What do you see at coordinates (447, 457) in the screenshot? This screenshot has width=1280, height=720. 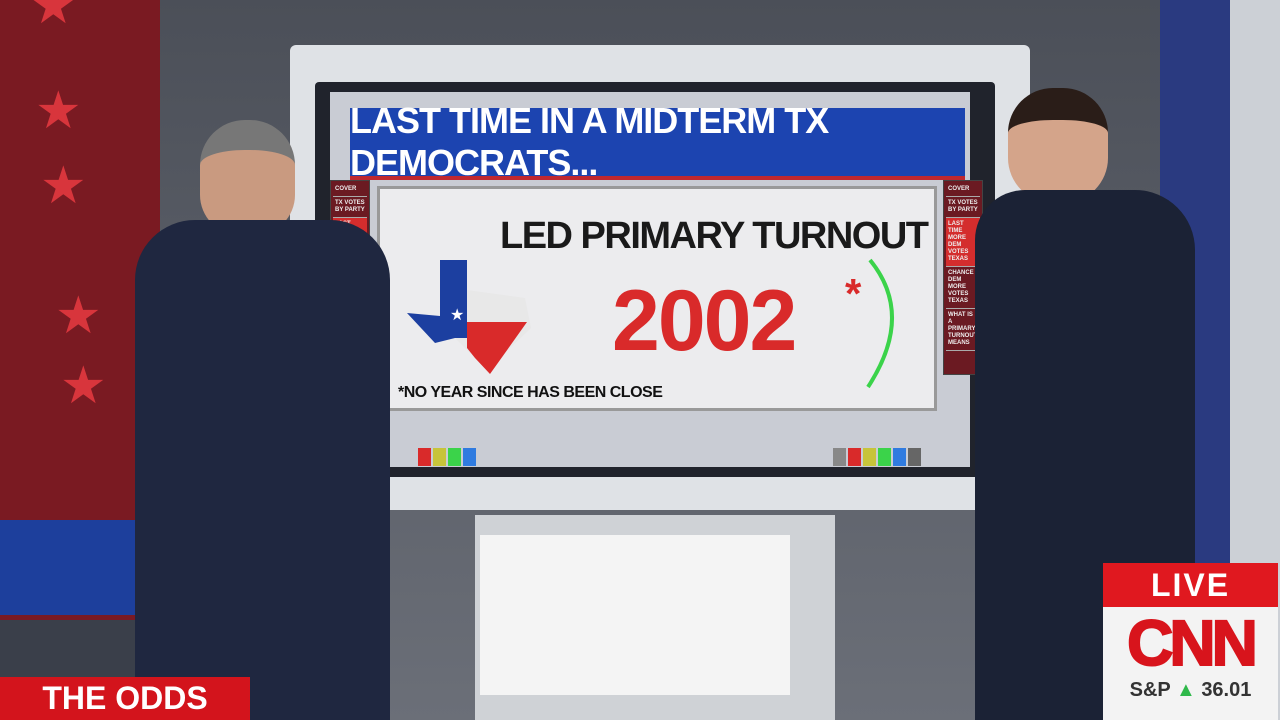 I see `color-chips-left` at bounding box center [447, 457].